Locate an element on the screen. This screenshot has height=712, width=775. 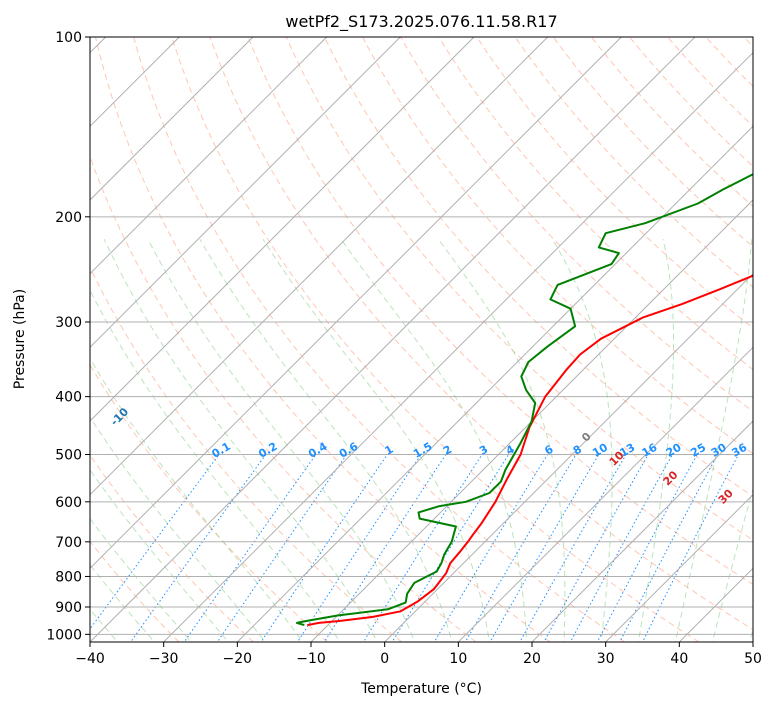
chart-title: wetPf2_S173.2025.076.11.58.R17 is located at coordinates (421, 22).